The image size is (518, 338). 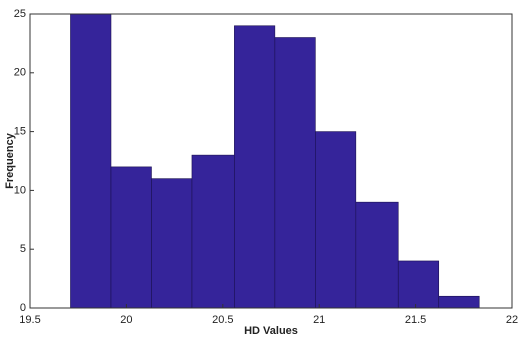 What do you see at coordinates (126, 320) in the screenshot?
I see `x-tick-label: 20` at bounding box center [126, 320].